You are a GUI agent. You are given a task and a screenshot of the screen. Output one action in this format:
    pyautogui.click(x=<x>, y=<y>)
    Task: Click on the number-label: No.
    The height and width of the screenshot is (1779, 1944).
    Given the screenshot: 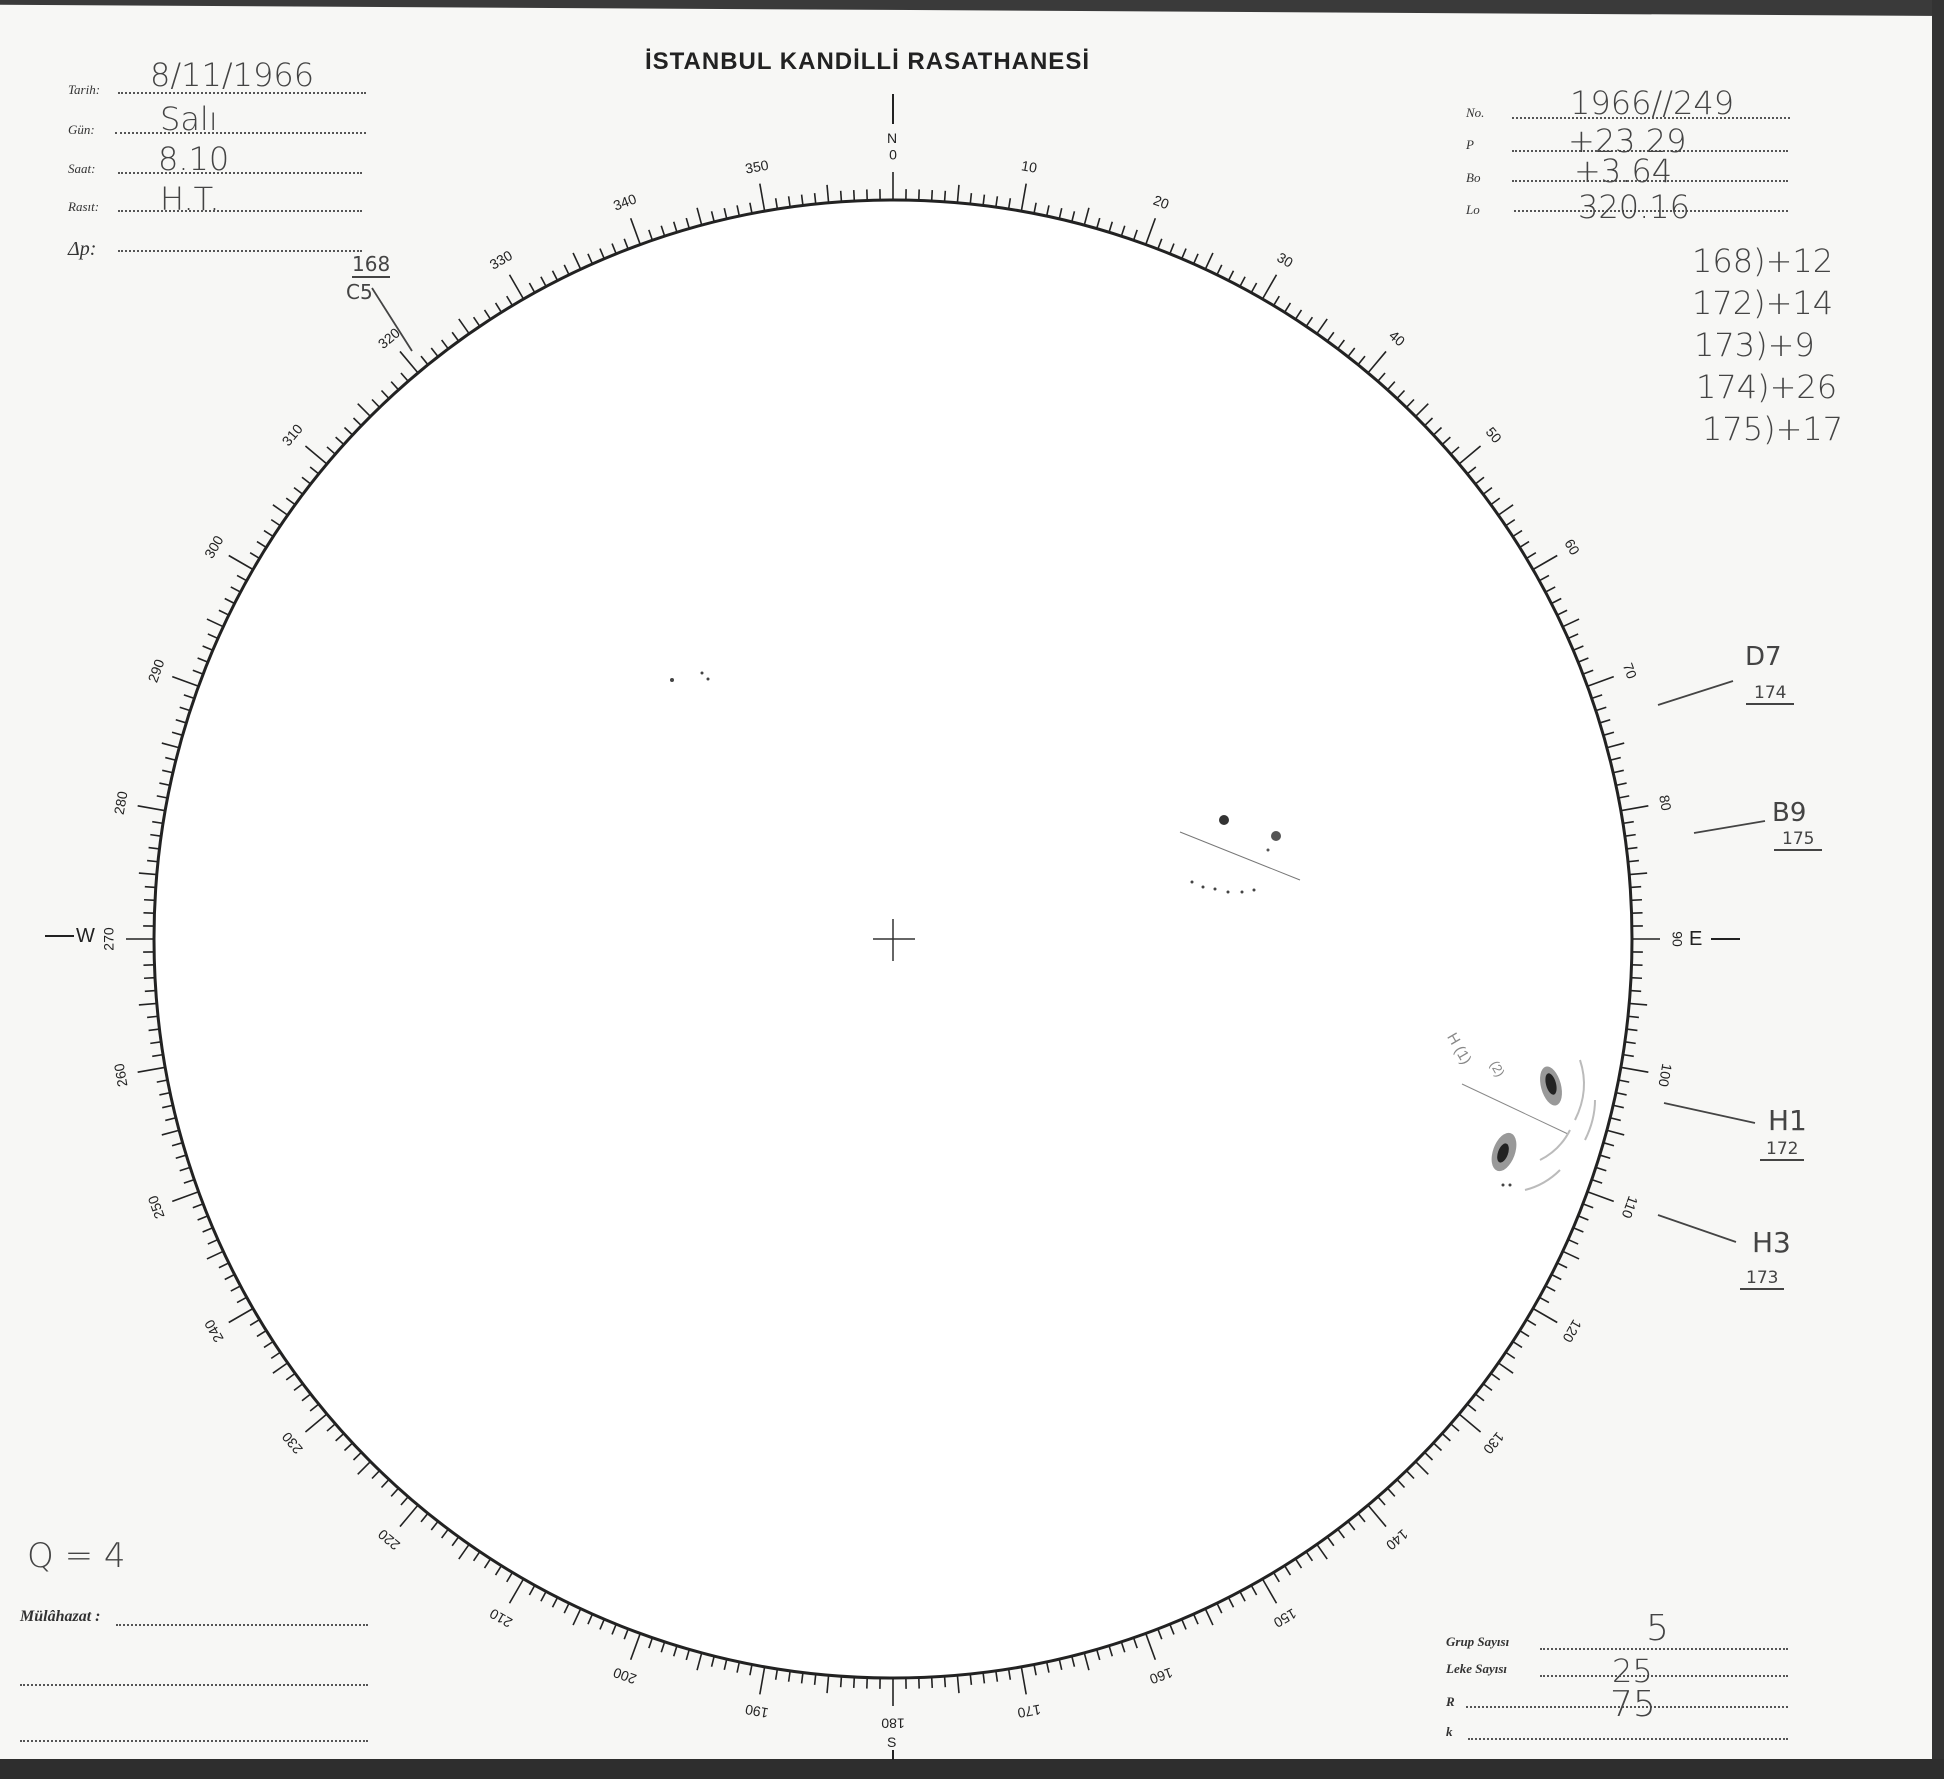 What is the action you would take?
    pyautogui.click(x=1475, y=112)
    